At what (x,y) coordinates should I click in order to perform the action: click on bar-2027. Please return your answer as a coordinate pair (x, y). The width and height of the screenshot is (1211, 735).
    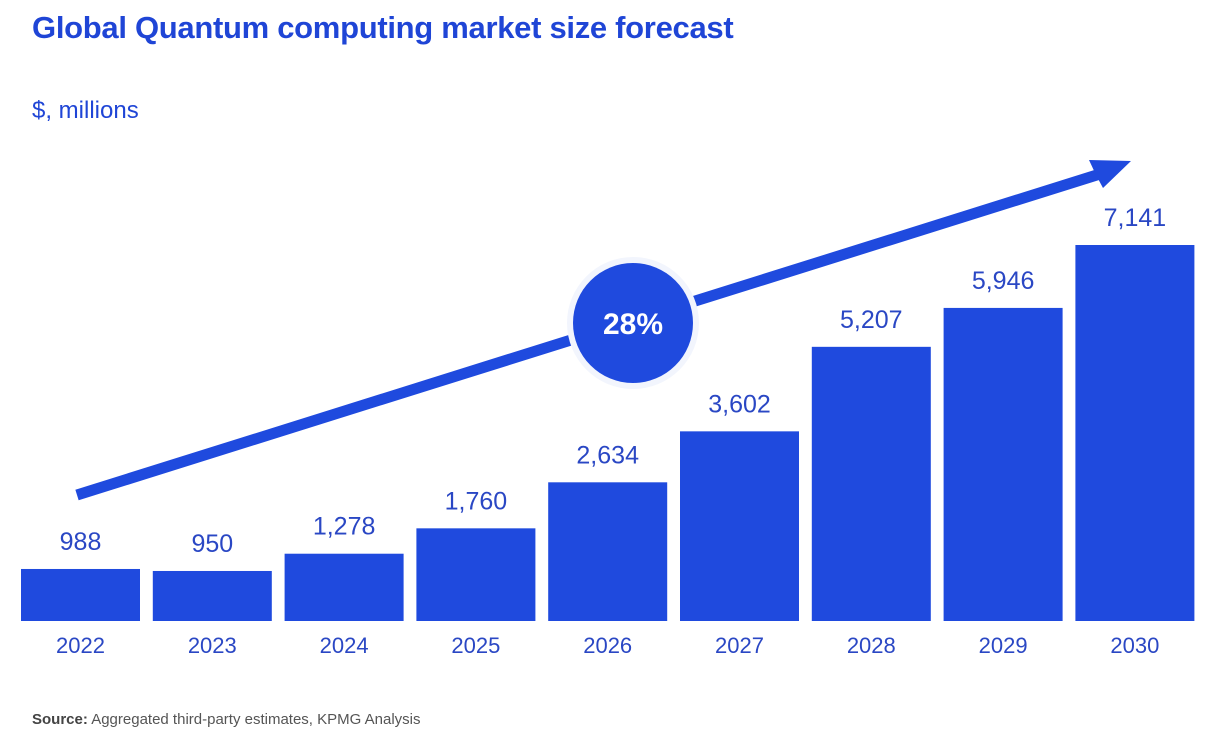
    Looking at the image, I should click on (739, 526).